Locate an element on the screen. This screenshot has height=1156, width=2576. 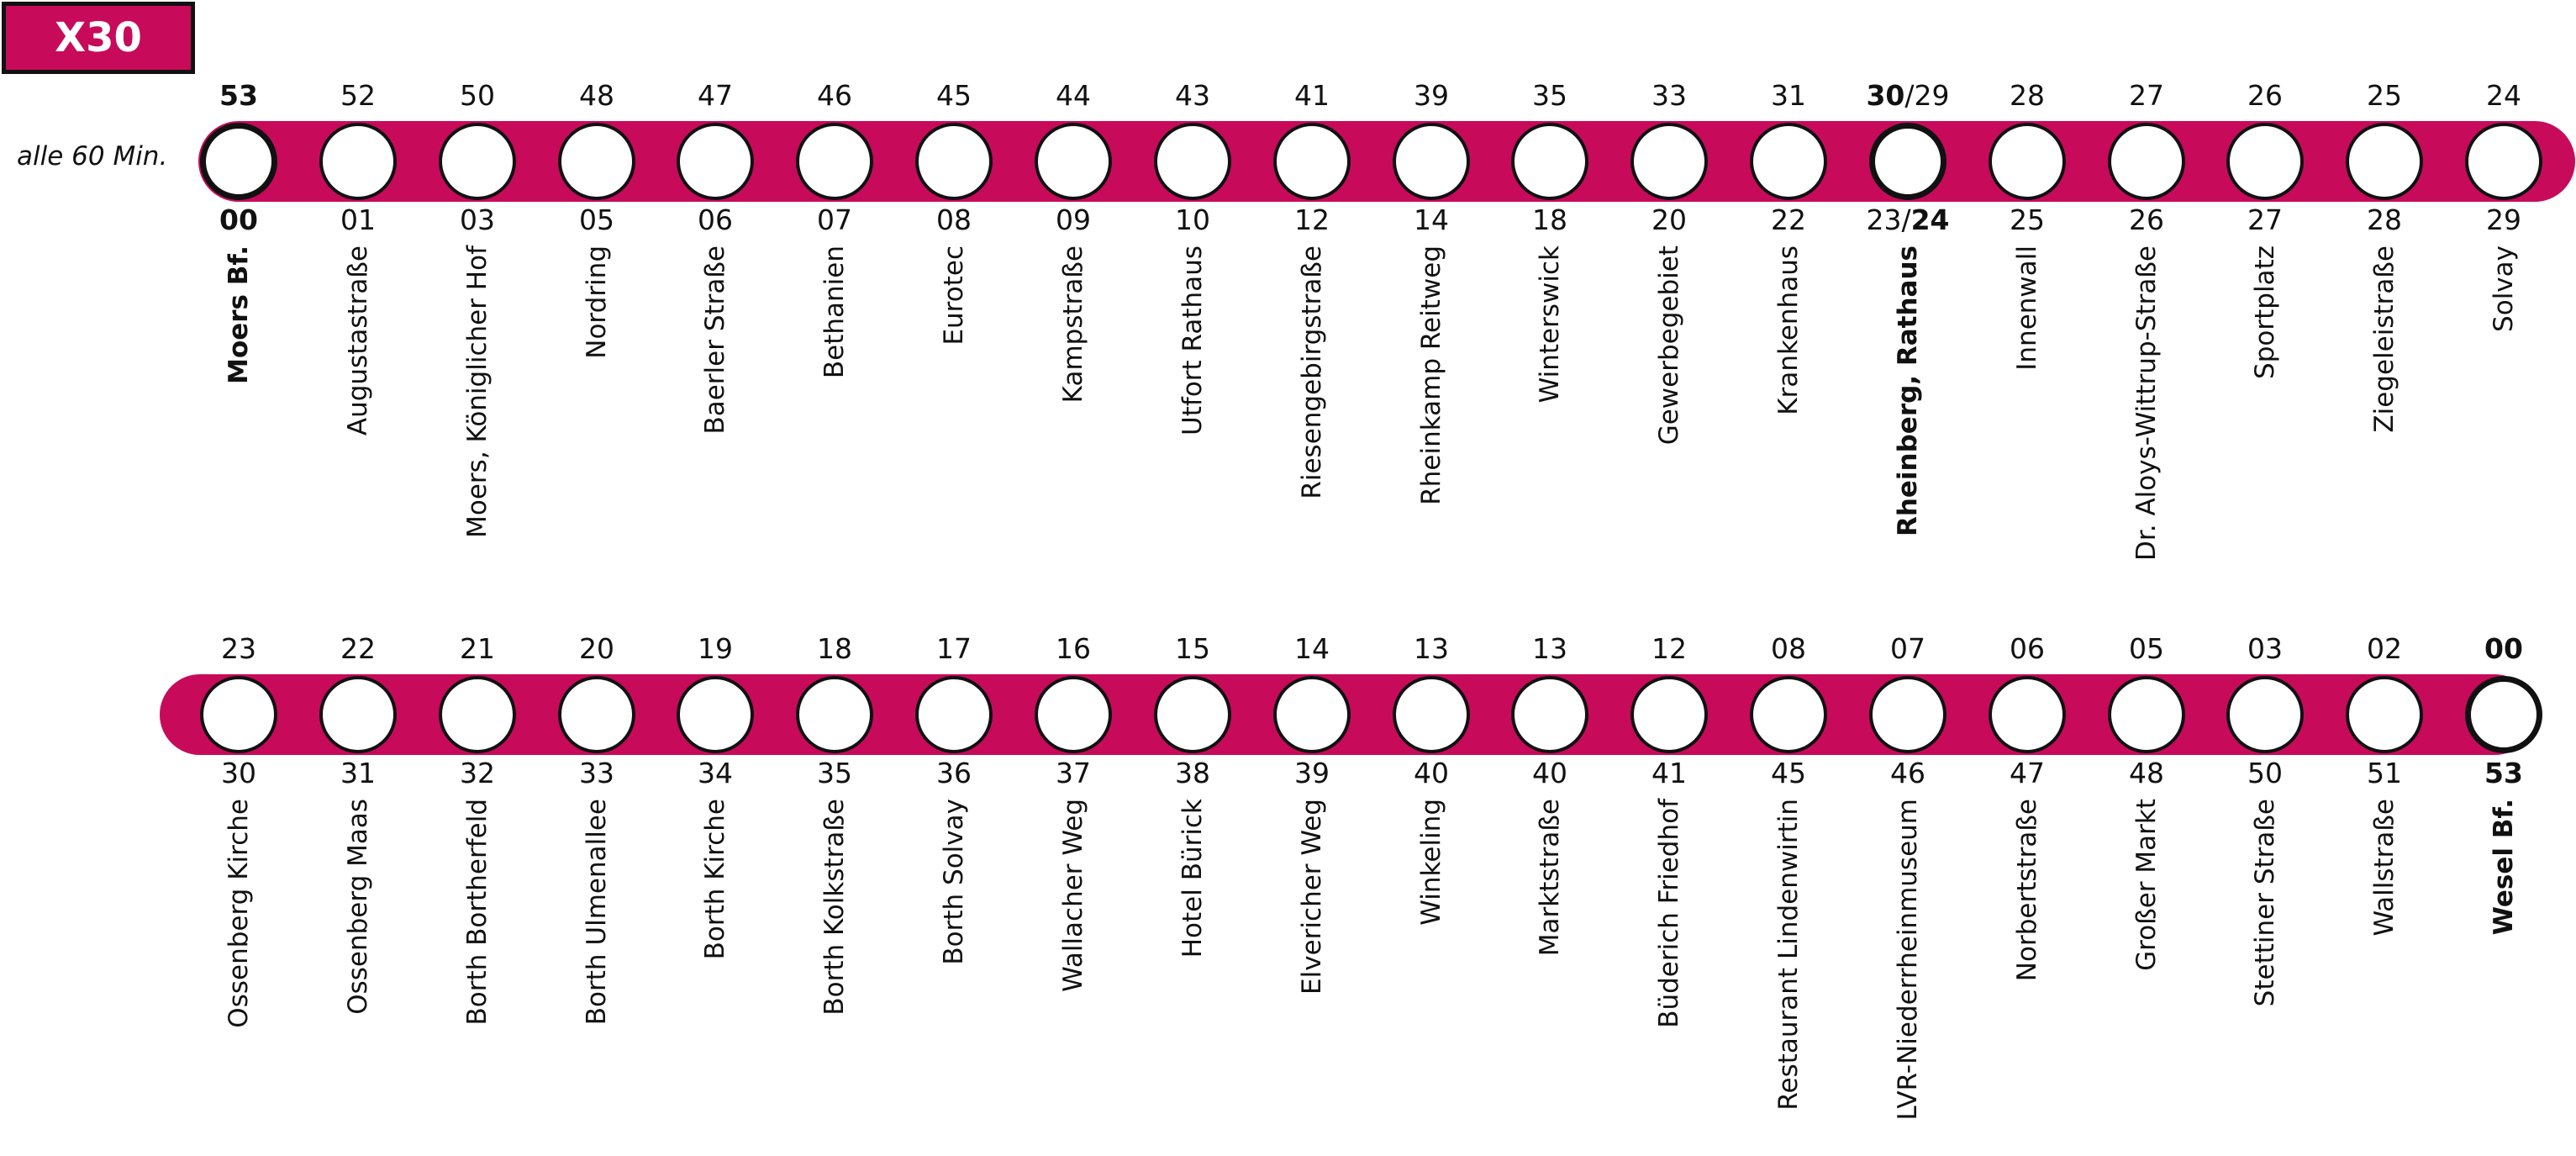
departure-time-top: 22 is located at coordinates (358, 648).